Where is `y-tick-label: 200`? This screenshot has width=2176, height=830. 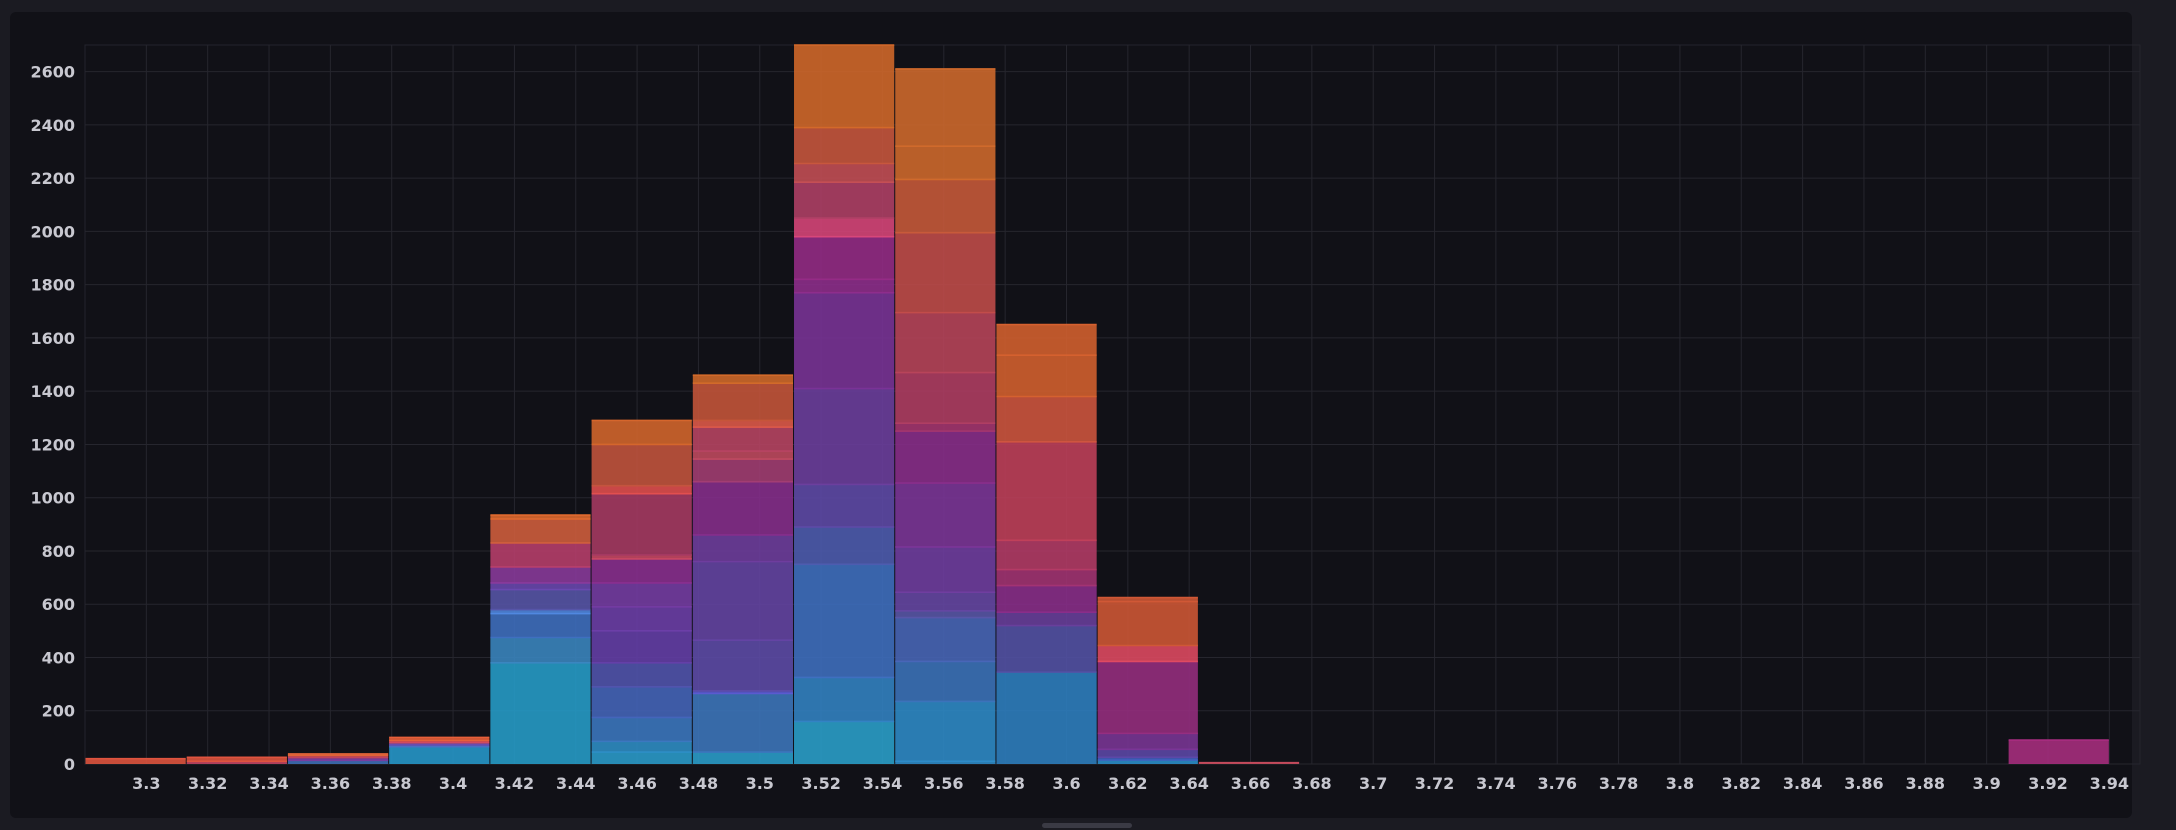 y-tick-label: 200 is located at coordinates (58, 711).